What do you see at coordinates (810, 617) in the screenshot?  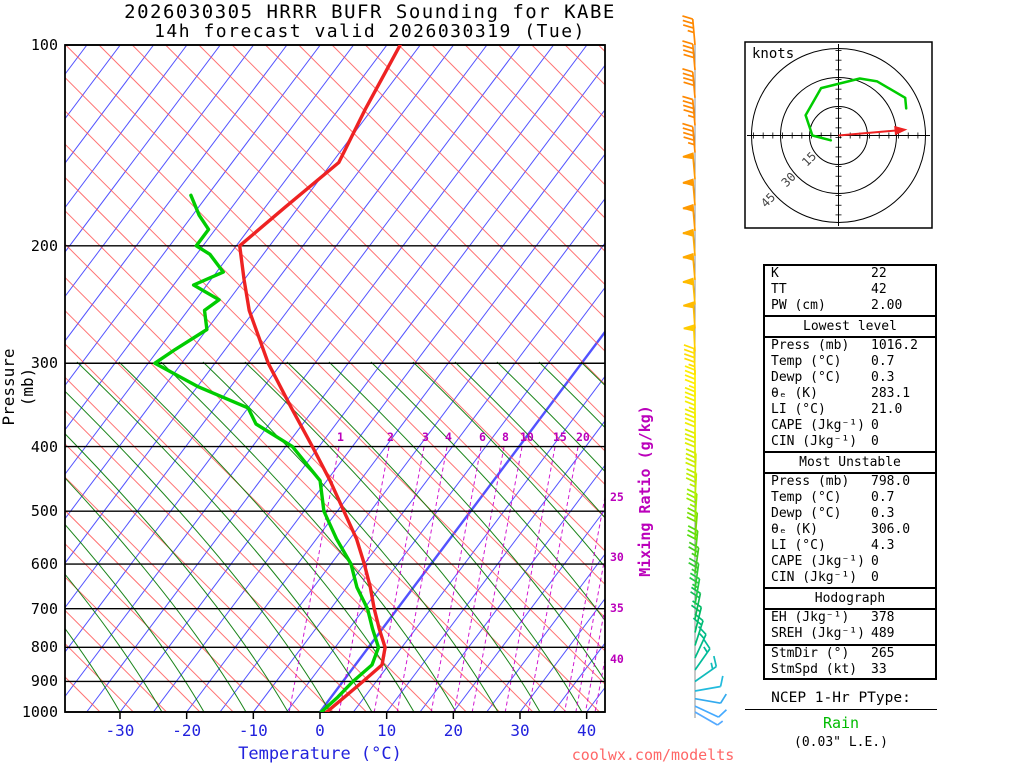 I see `index-label: EH (Jkg⁻¹)` at bounding box center [810, 617].